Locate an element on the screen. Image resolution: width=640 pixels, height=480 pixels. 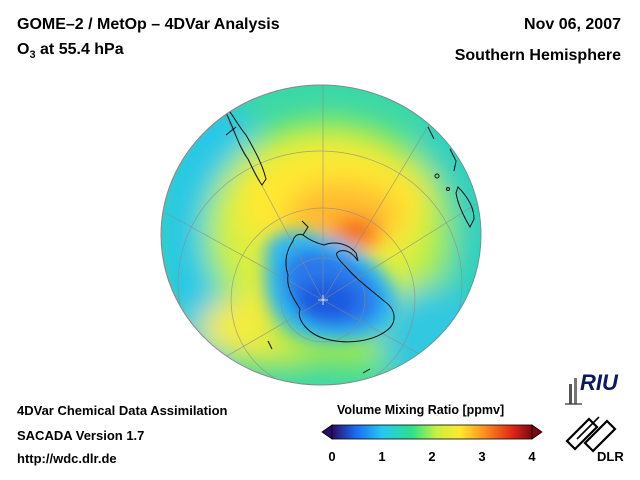
colorbar-tick-4: 4 is located at coordinates (532, 456).